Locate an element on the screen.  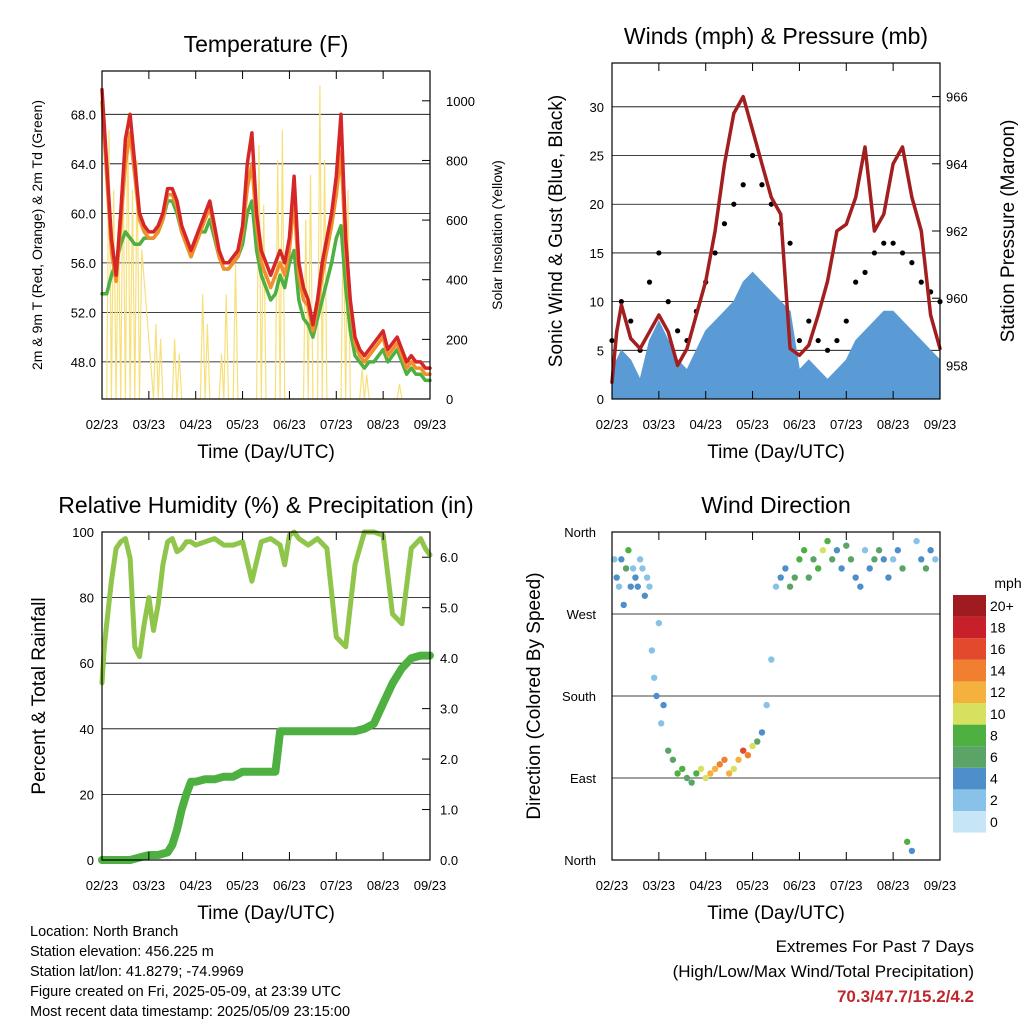
y-tick-label: 100 is located at coordinates (83, 532).